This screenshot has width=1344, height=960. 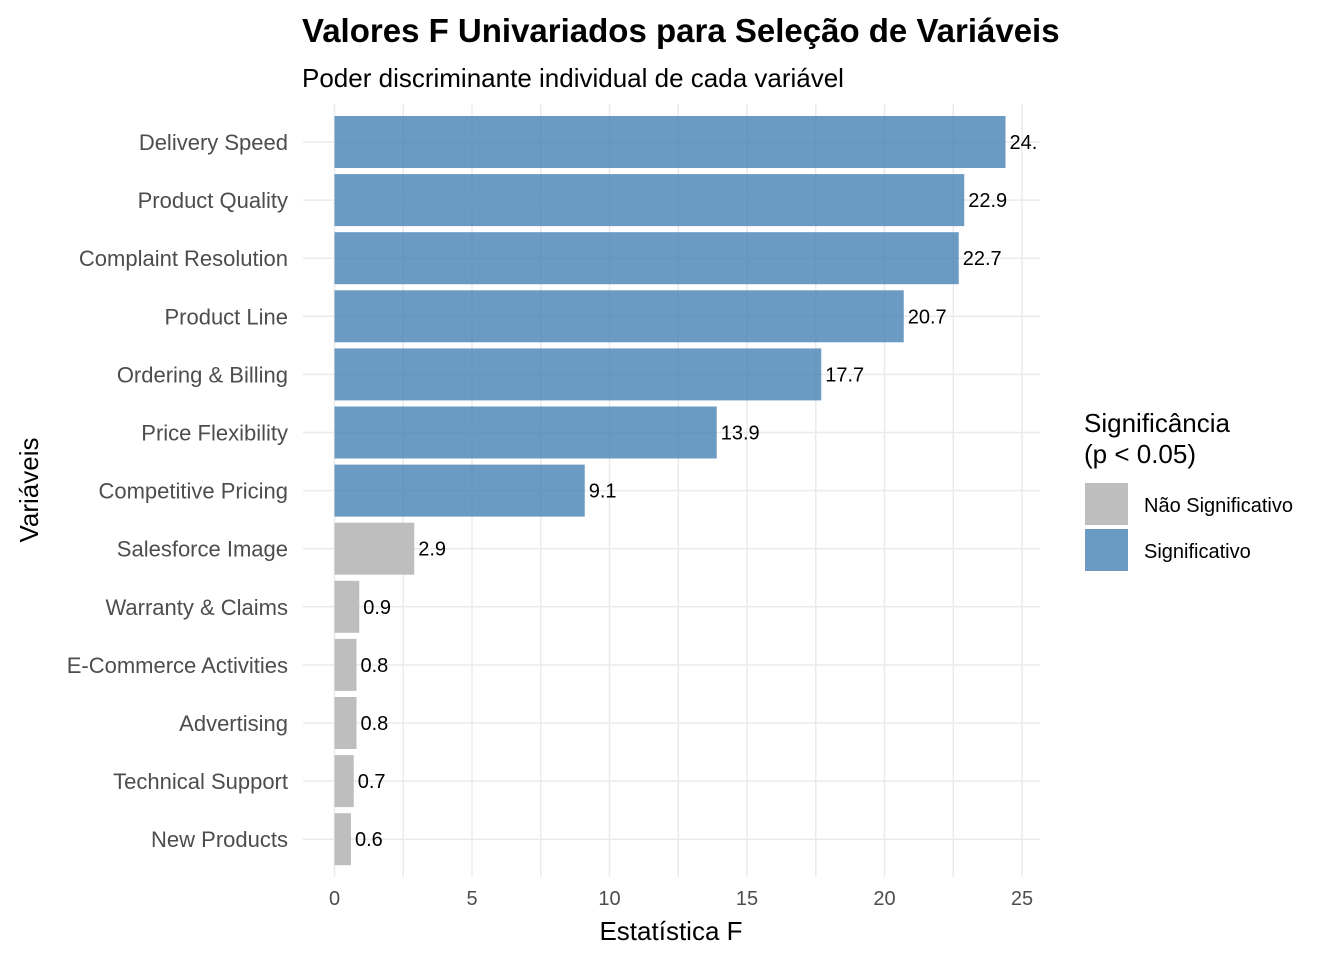 What do you see at coordinates (1024, 143) in the screenshot?
I see `bar-value-label: 24.` at bounding box center [1024, 143].